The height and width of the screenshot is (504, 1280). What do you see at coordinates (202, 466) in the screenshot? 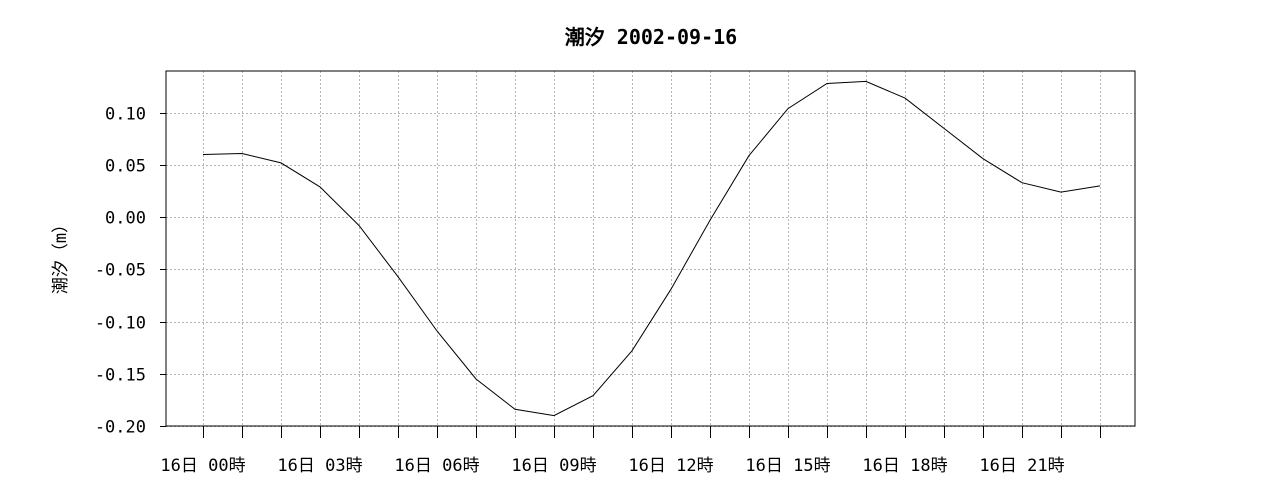
I see `x-tick-label: 16日 00時` at bounding box center [202, 466].